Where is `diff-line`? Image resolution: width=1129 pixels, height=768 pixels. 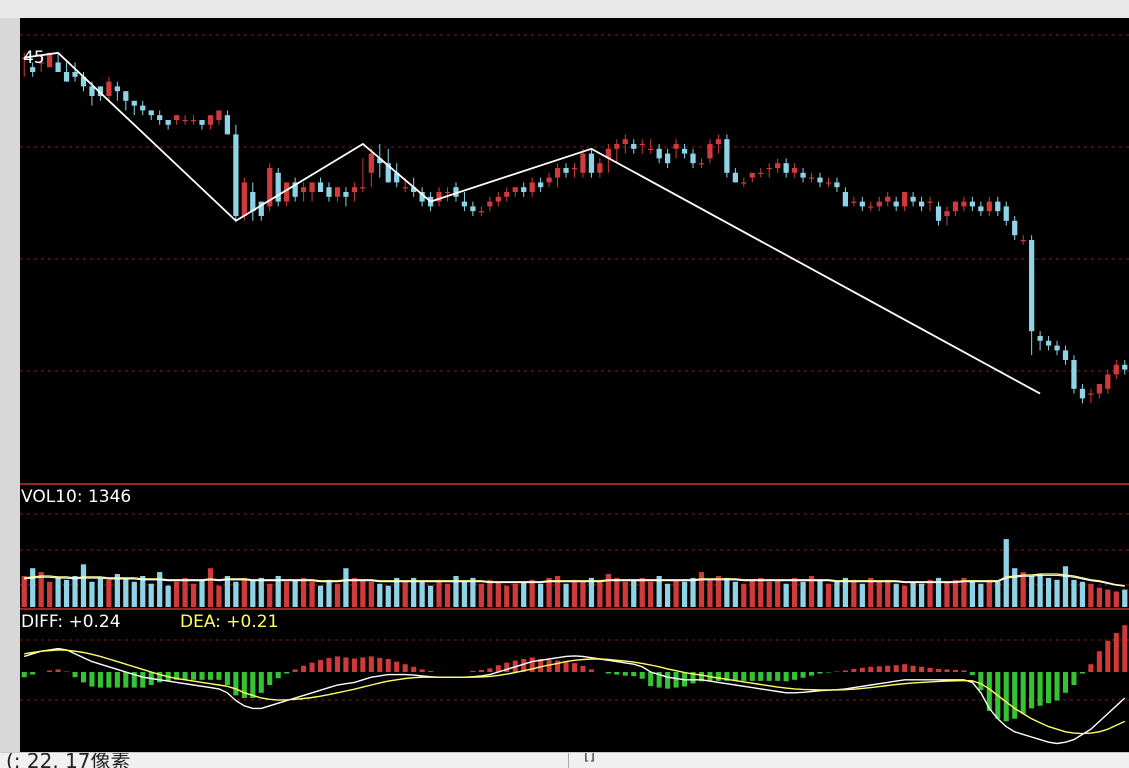
diff-line is located at coordinates (574, 696).